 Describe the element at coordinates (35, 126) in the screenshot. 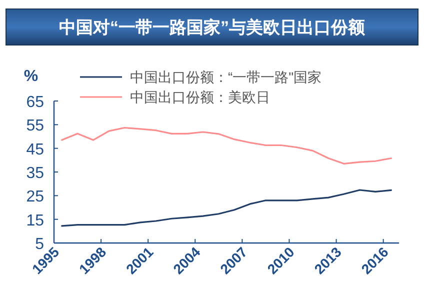

I see `y-tick-label: 55` at that location.